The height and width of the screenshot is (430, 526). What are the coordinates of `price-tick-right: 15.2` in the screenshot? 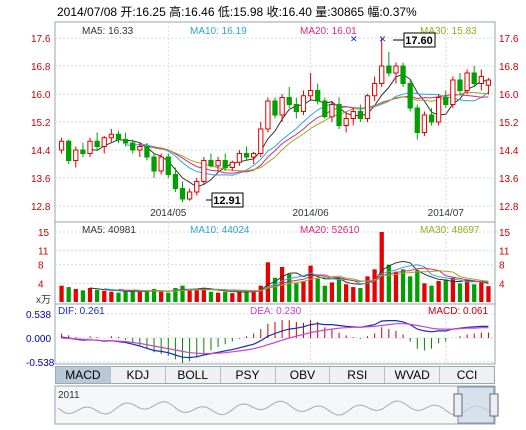 It's located at (509, 123).